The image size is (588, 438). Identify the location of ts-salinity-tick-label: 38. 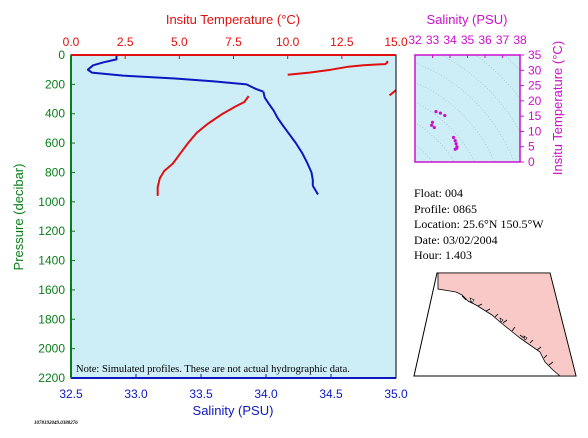
(520, 40).